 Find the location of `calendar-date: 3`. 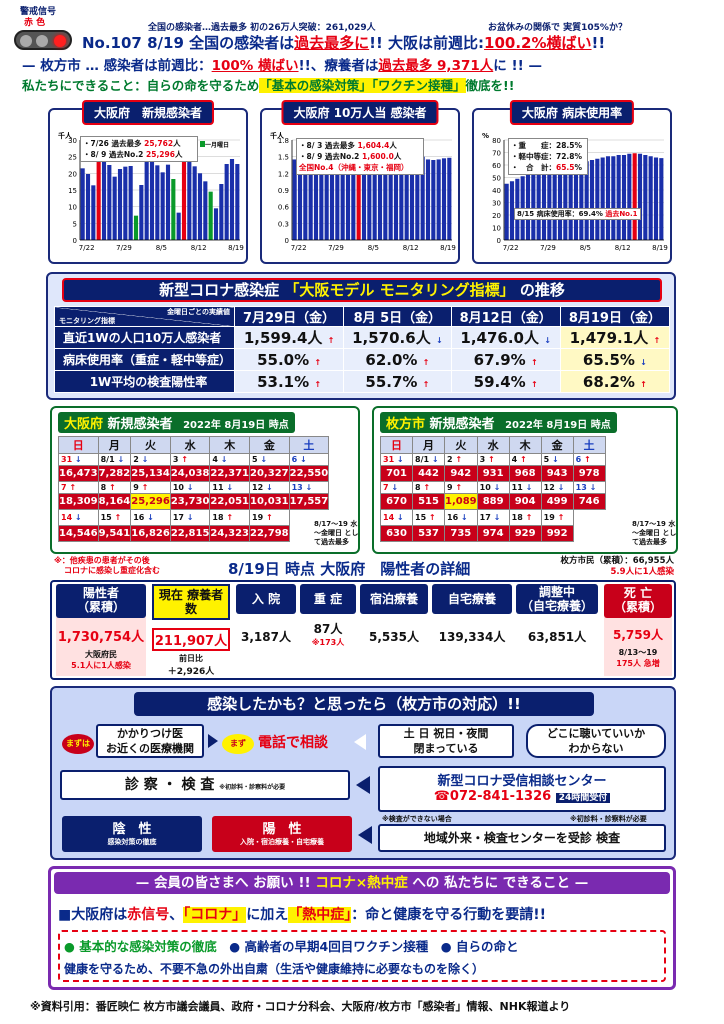

calendar-date: 3 is located at coordinates (175, 459).